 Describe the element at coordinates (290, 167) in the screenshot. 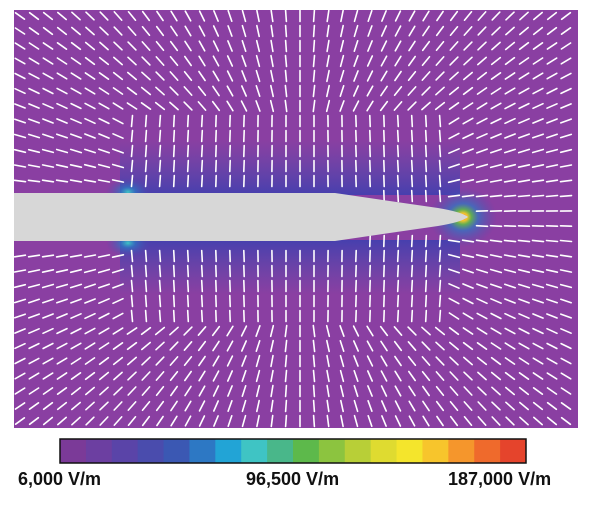

I see `field-band-top` at that location.